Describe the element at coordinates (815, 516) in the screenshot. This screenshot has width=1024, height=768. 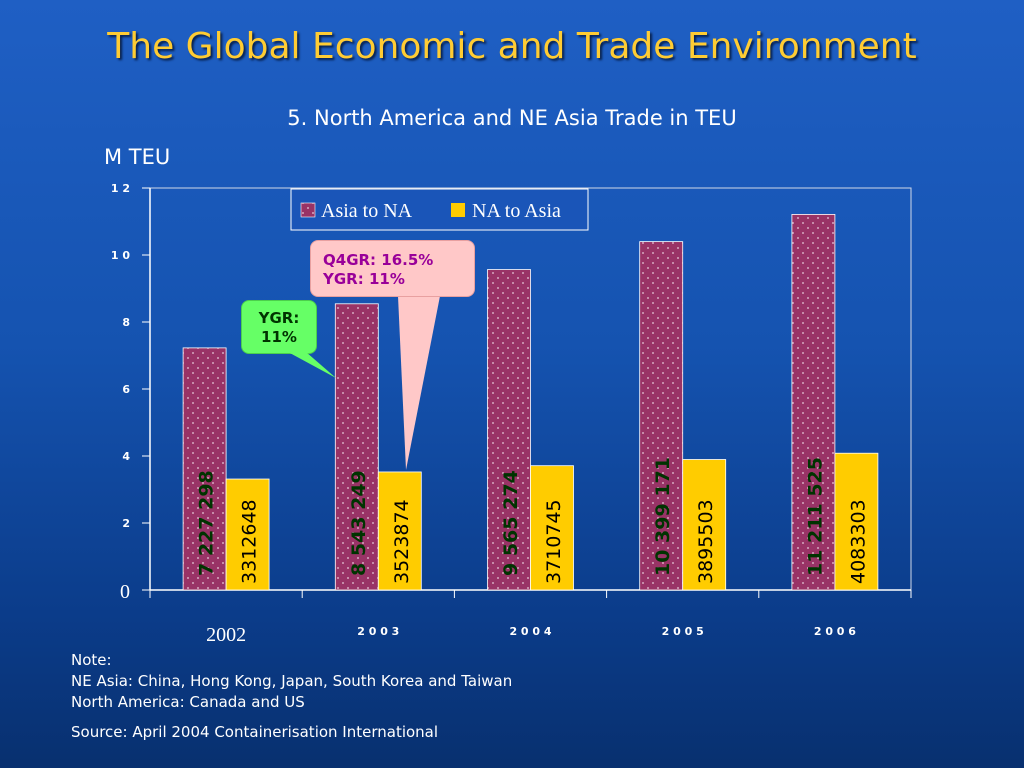
I see `bar-asia-to-na-label: 11 211 525` at that location.